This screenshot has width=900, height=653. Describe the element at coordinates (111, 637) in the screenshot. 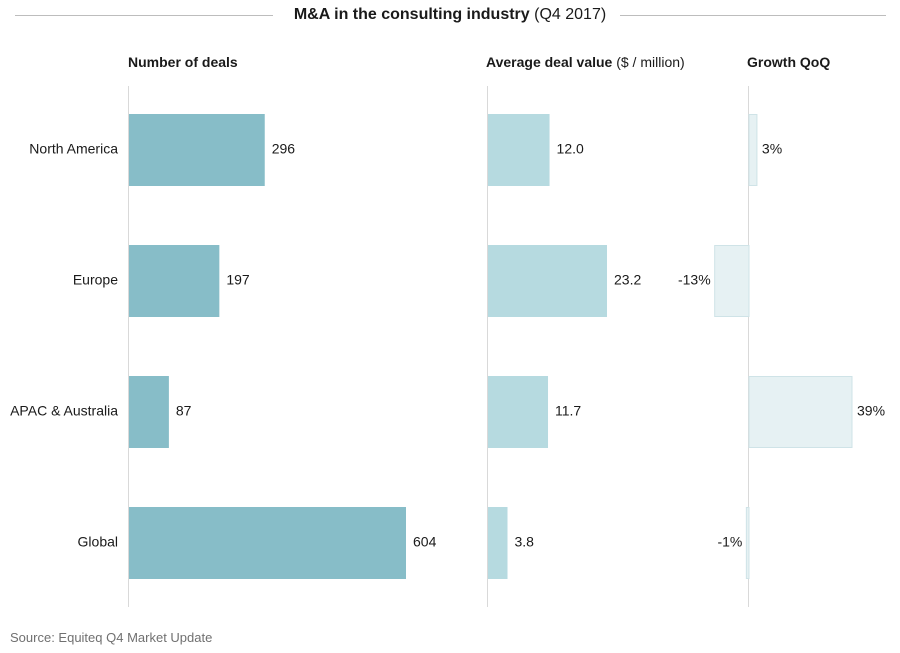

I see `source-note: Source: Equiteq Q4 Market Update` at that location.